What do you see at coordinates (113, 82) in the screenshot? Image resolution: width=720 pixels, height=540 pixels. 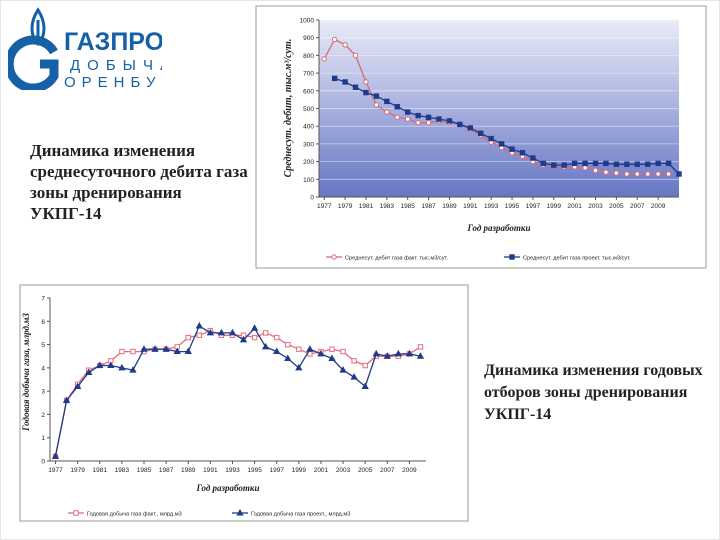 I see `logo-line3: ОРЕНБУРГ` at bounding box center [113, 82].